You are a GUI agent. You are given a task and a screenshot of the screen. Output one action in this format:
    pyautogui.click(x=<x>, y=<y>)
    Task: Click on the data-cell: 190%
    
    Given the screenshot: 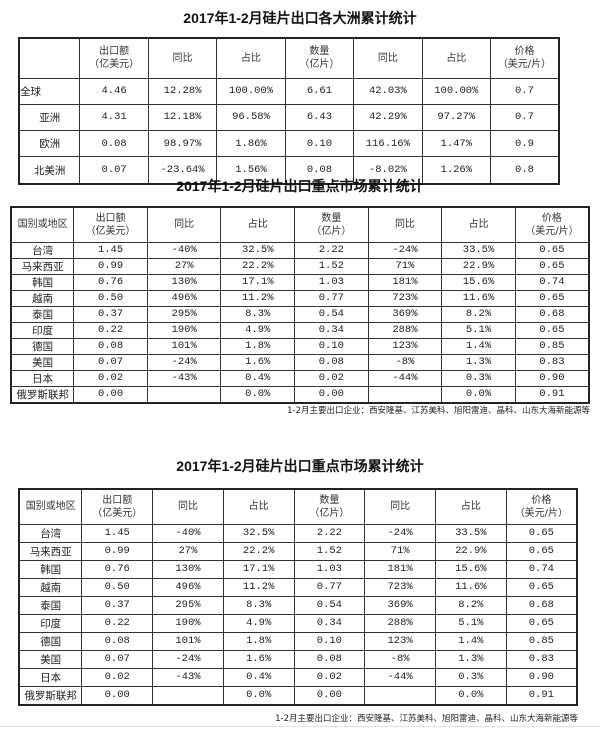 What is the action you would take?
    pyautogui.click(x=184, y=330)
    